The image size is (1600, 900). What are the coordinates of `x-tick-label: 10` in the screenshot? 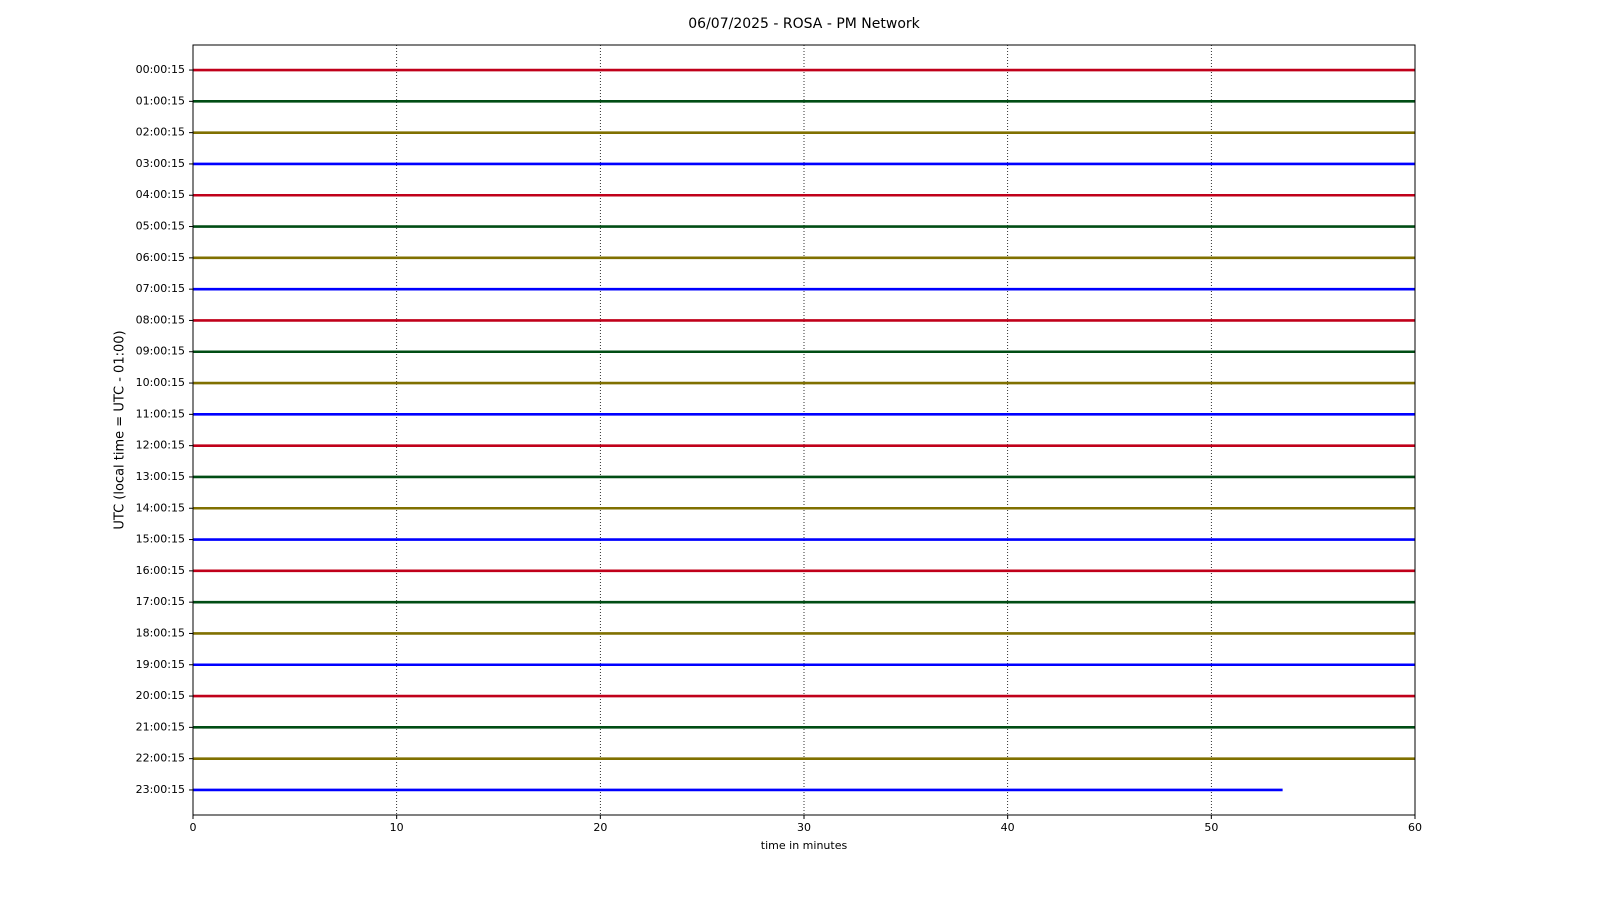 It's located at (397, 827).